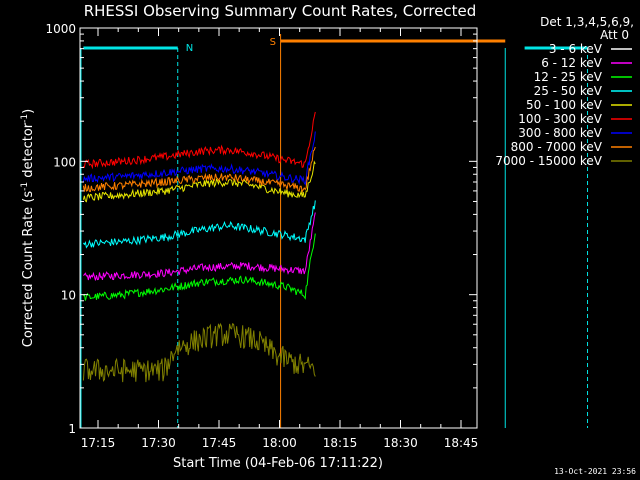  What do you see at coordinates (587, 22) in the screenshot?
I see `legend-header-line1: Det 1,3,4,5,6,9,` at bounding box center [587, 22].